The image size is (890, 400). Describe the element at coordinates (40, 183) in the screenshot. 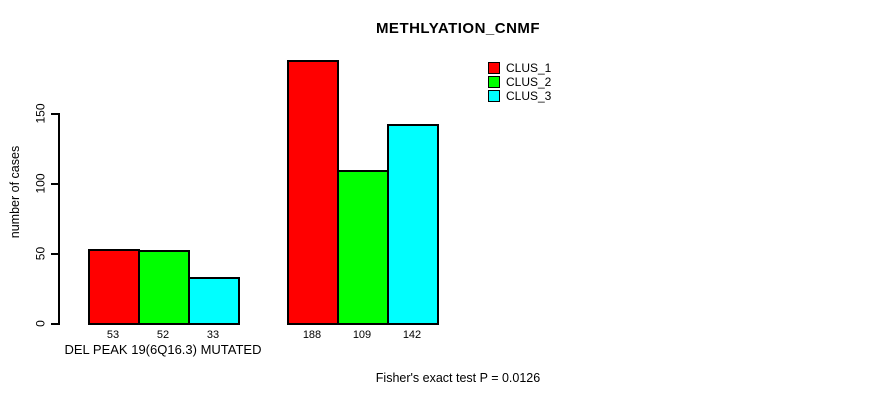

I see `y-axis-tick-label: 100` at that location.